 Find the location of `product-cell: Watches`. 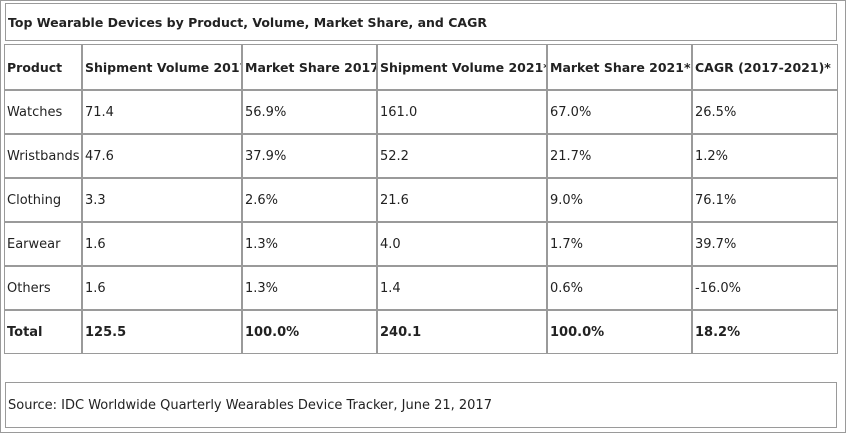

product-cell: Watches is located at coordinates (43, 112).